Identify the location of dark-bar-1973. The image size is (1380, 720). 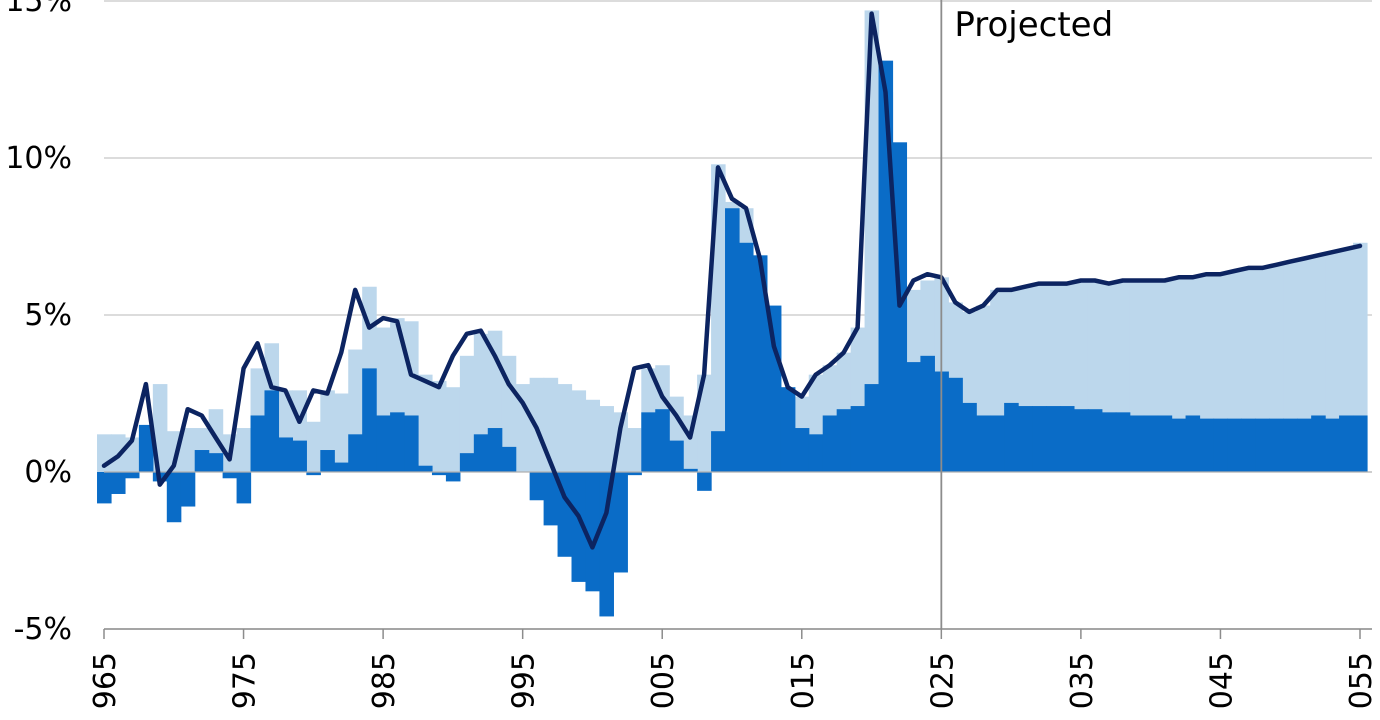
(216, 462).